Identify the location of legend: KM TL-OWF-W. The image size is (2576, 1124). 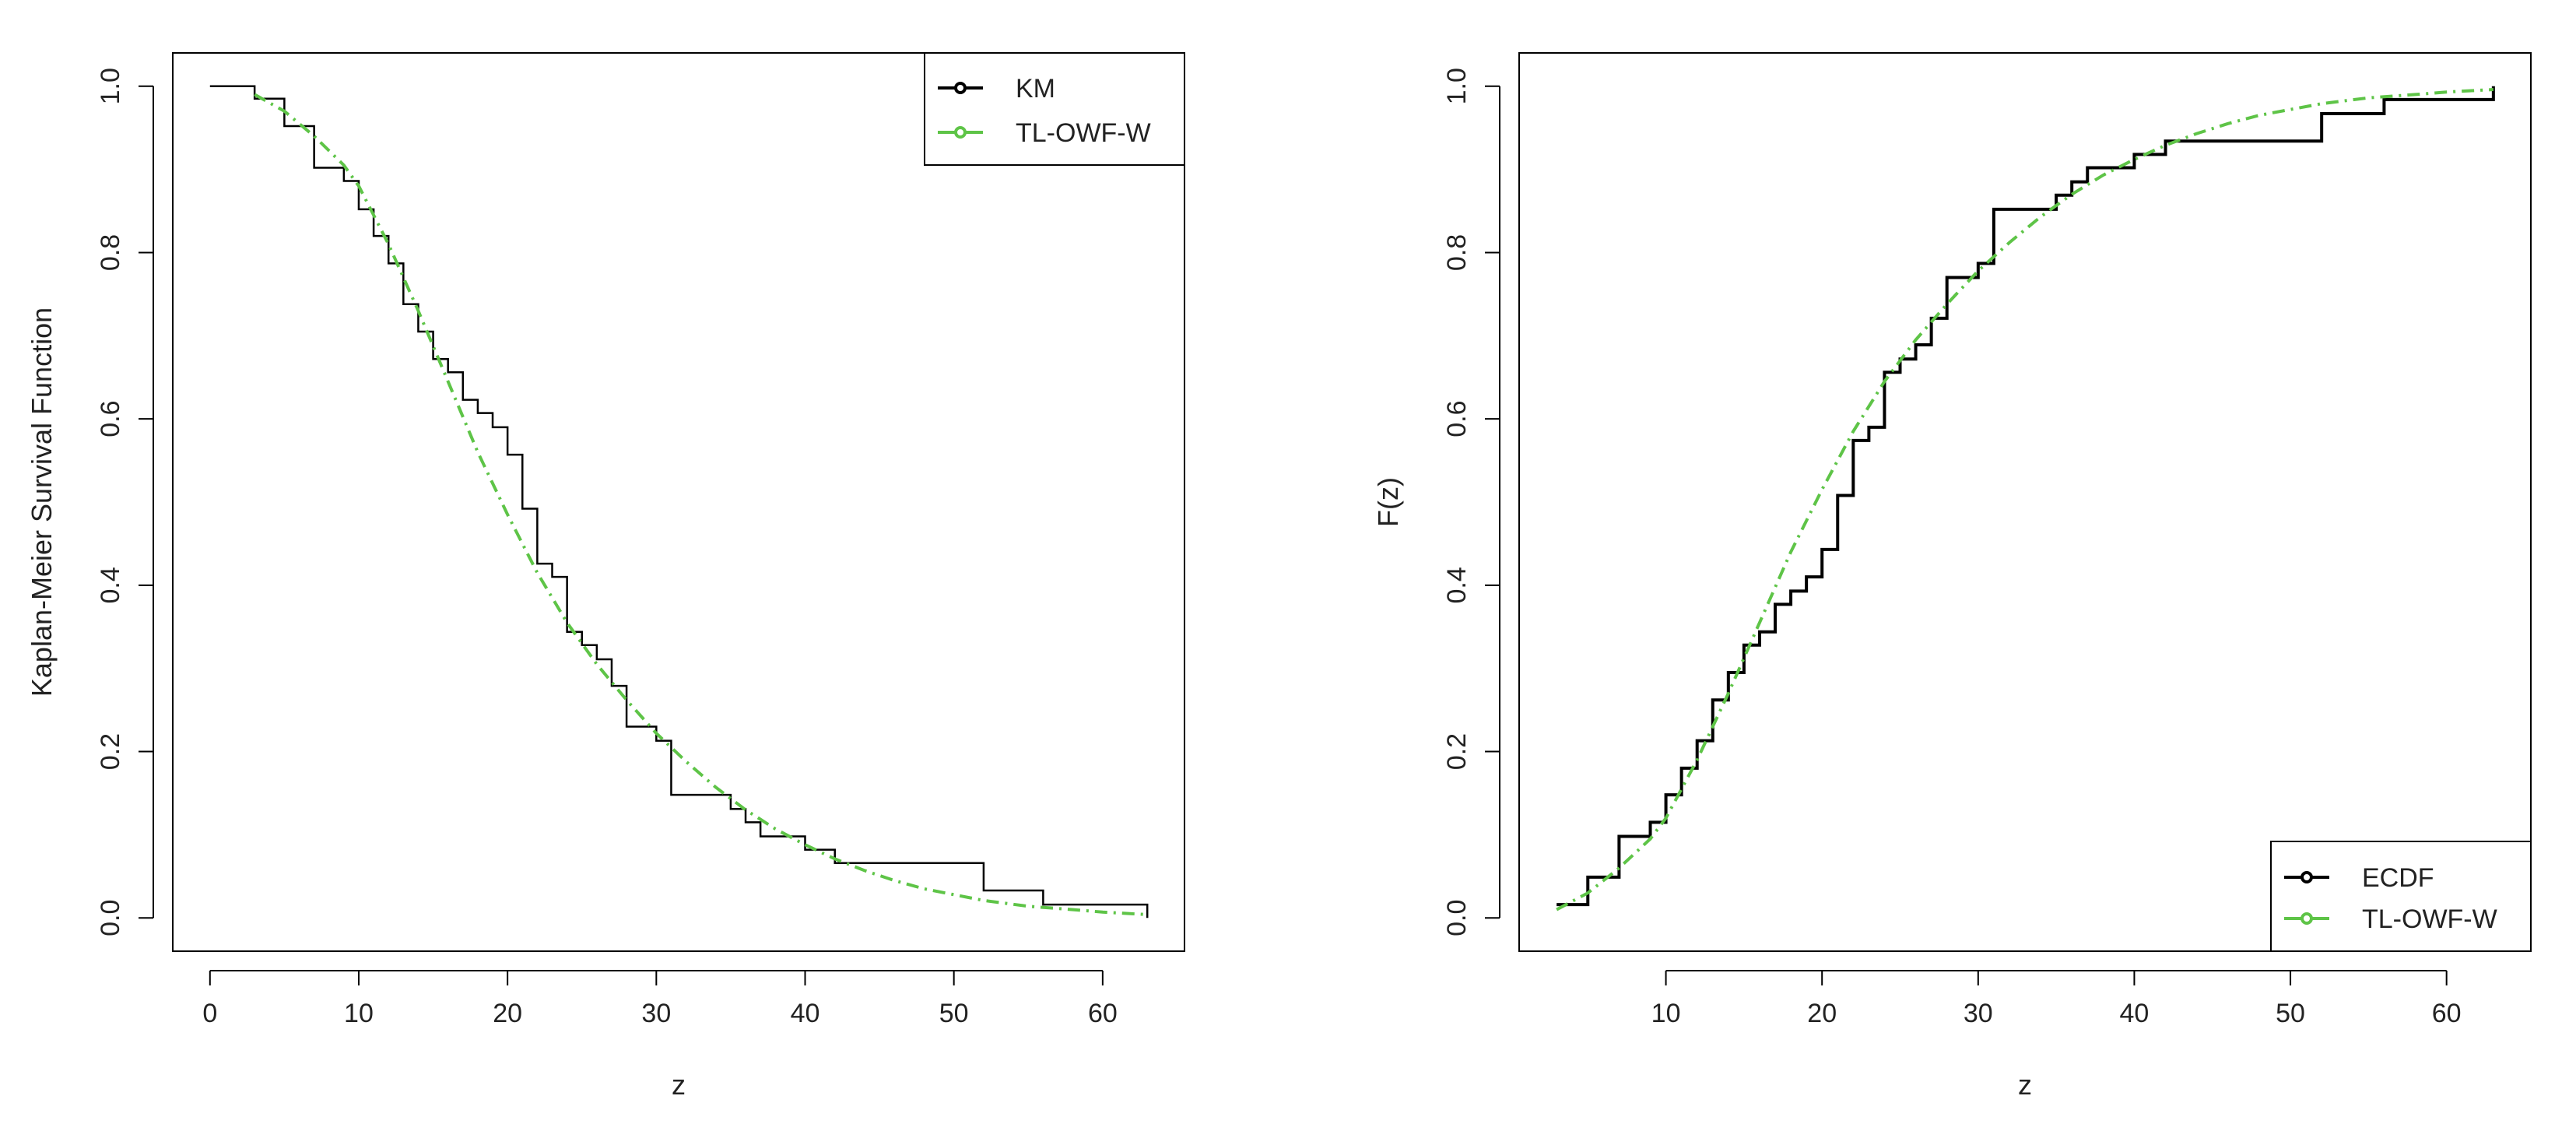
(1055, 109).